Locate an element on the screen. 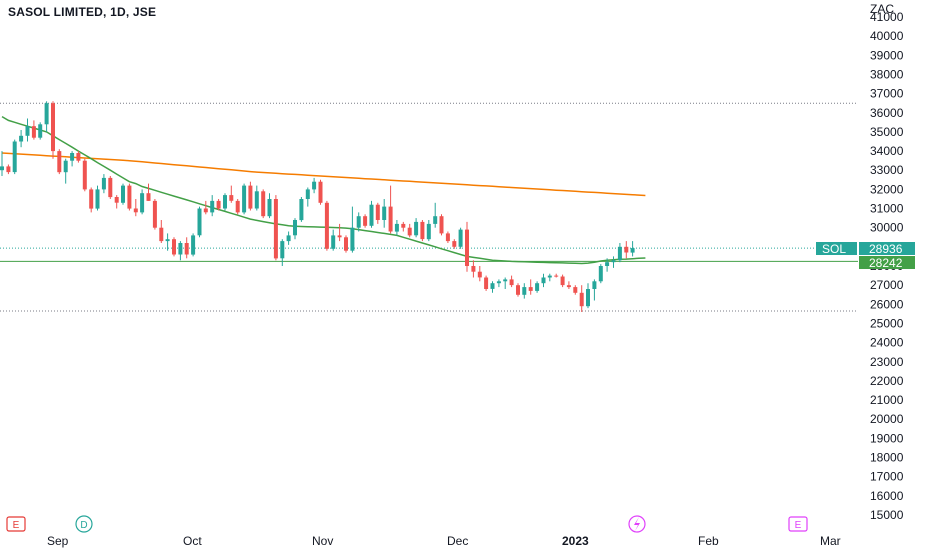 This screenshot has height=550, width=932. time-axis: Sep Oct Nov Dec 2023 Feb Mar is located at coordinates (444, 541).